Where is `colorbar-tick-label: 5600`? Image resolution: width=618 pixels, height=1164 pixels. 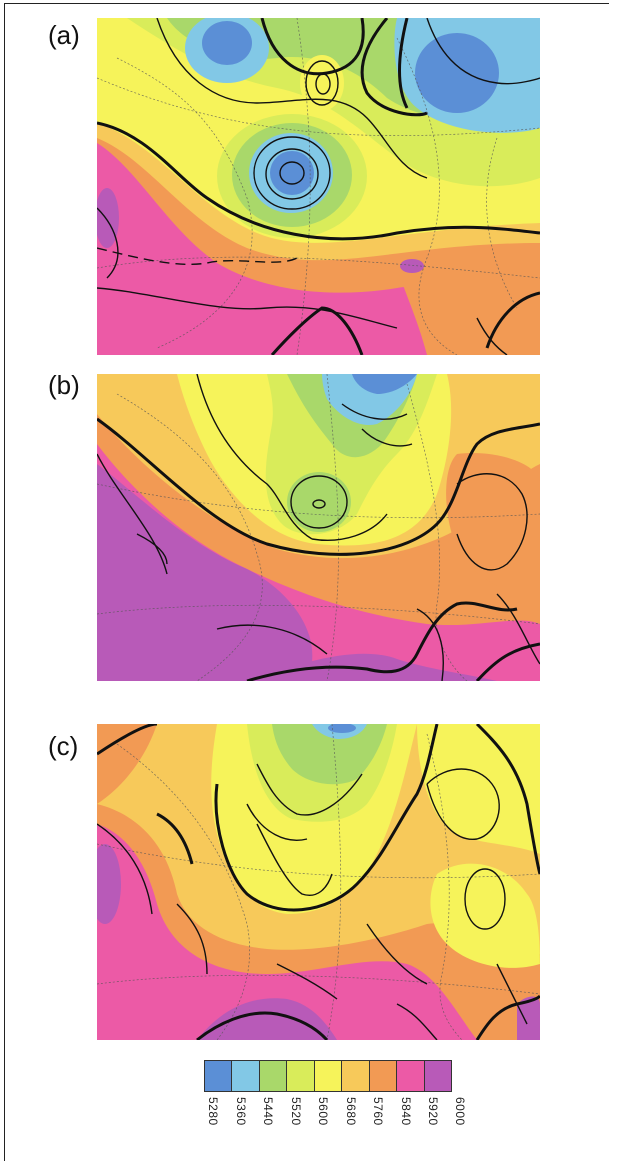 colorbar-tick-label: 5600 is located at coordinates (323, 1111).